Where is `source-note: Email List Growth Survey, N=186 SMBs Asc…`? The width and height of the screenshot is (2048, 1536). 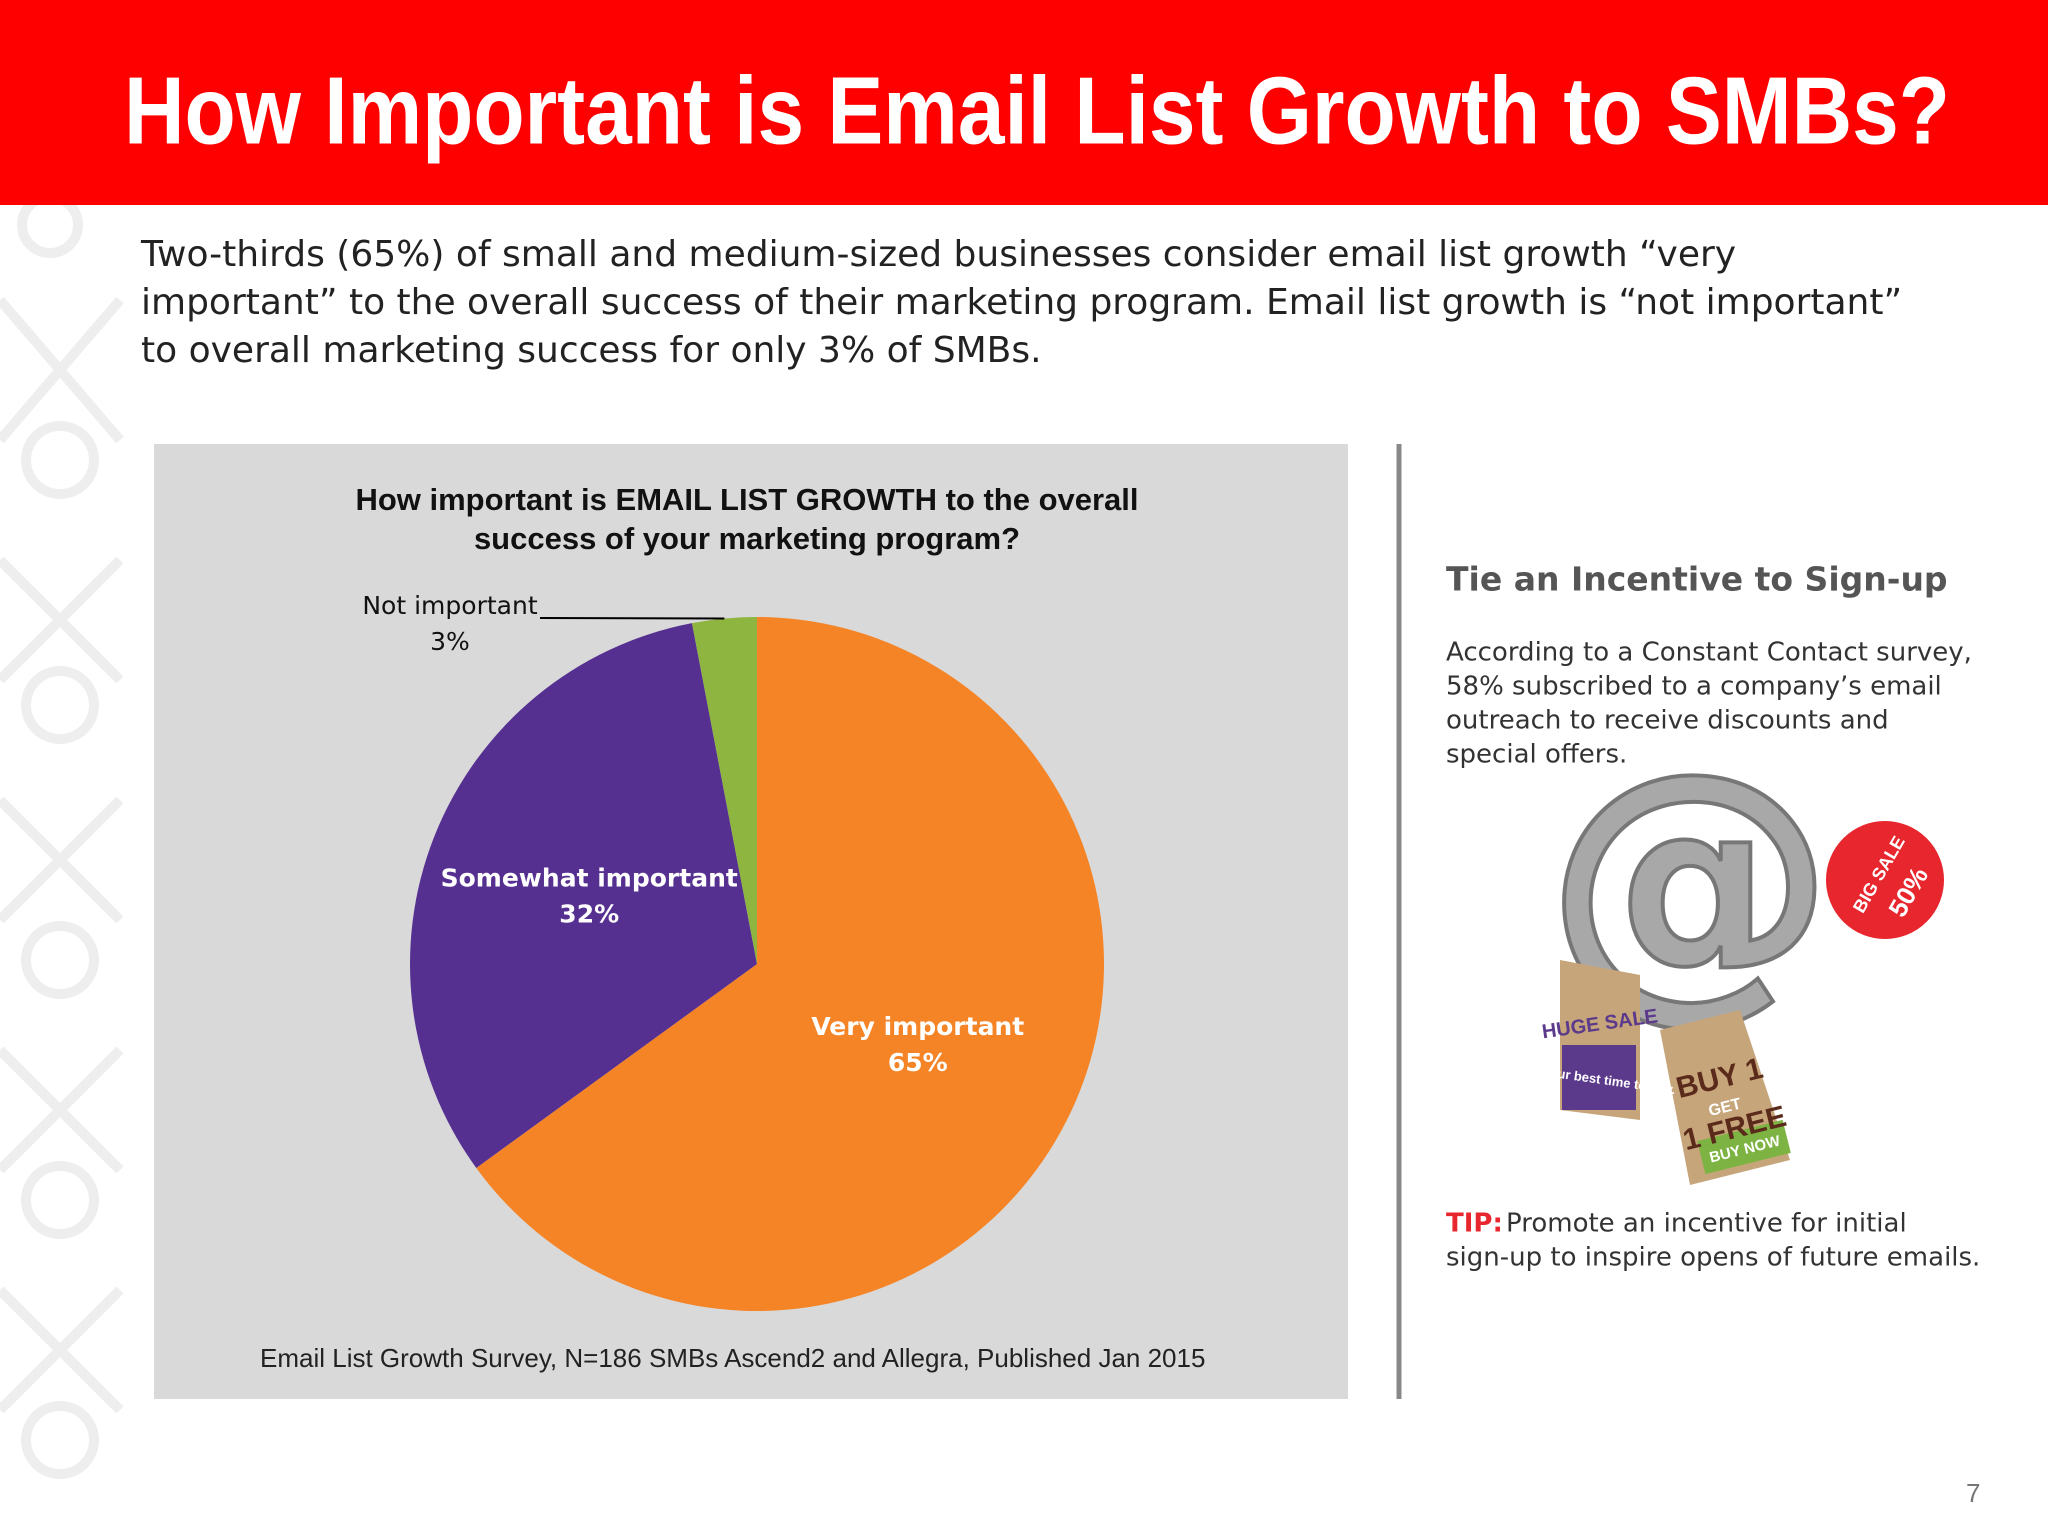 source-note: Email List Growth Survey, N=186 SMBs Asc… is located at coordinates (732, 1358).